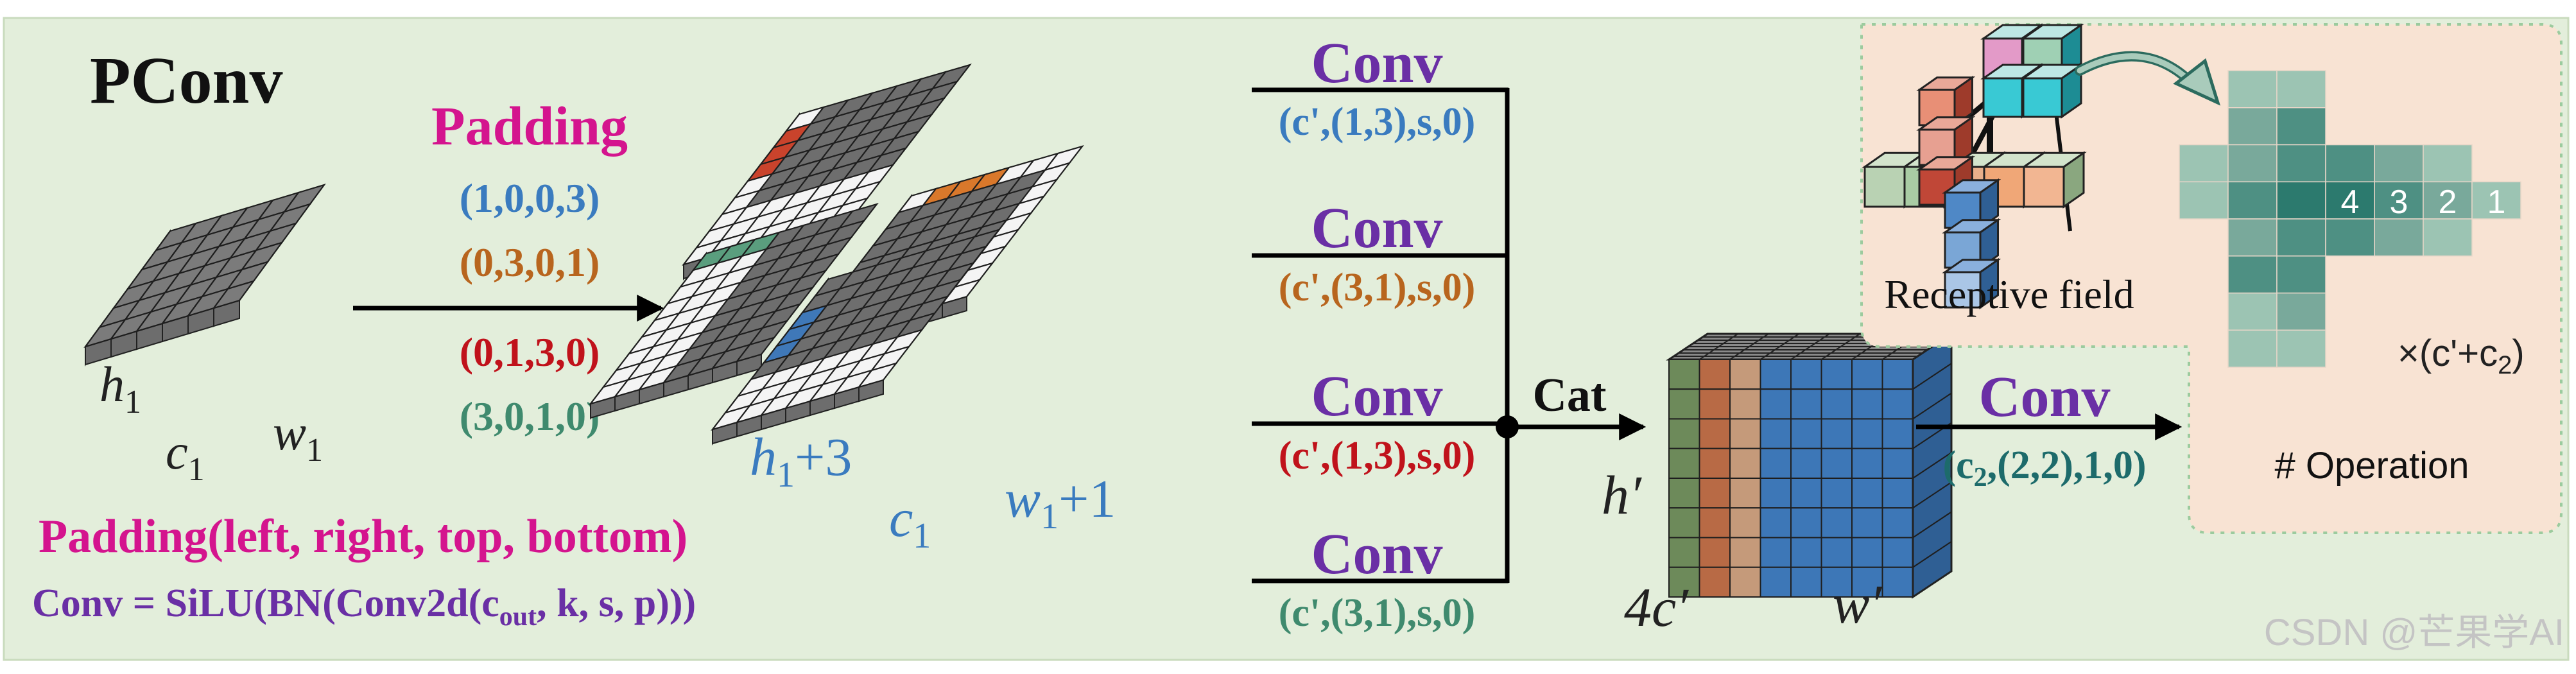  Describe the element at coordinates (186, 456) in the screenshot. I see `input-c-label: c1` at that location.